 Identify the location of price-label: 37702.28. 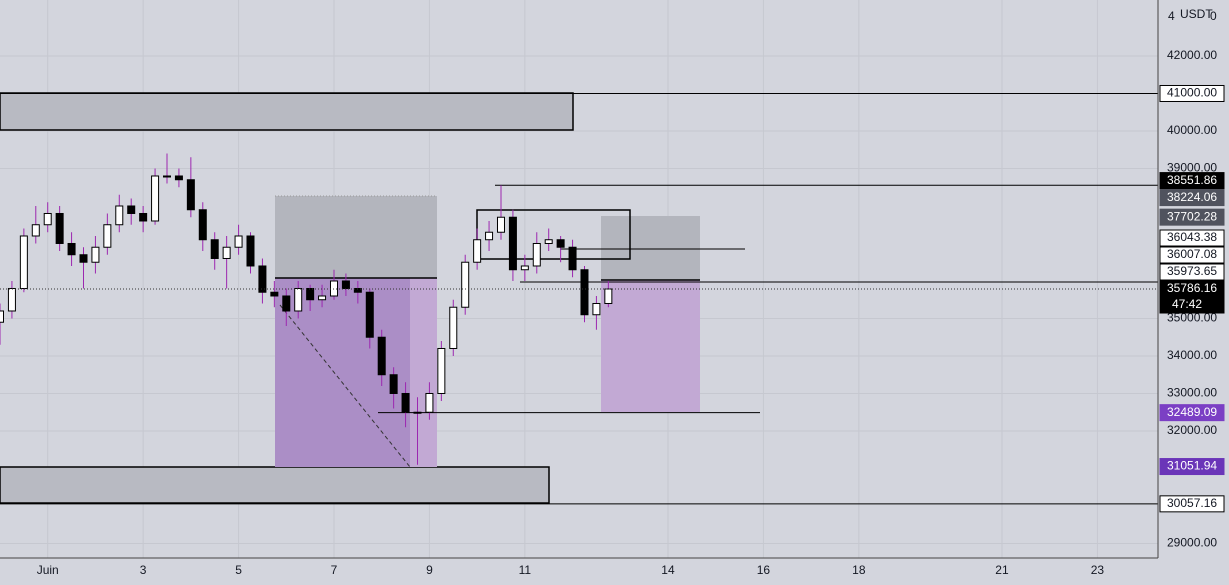
(1192, 216).